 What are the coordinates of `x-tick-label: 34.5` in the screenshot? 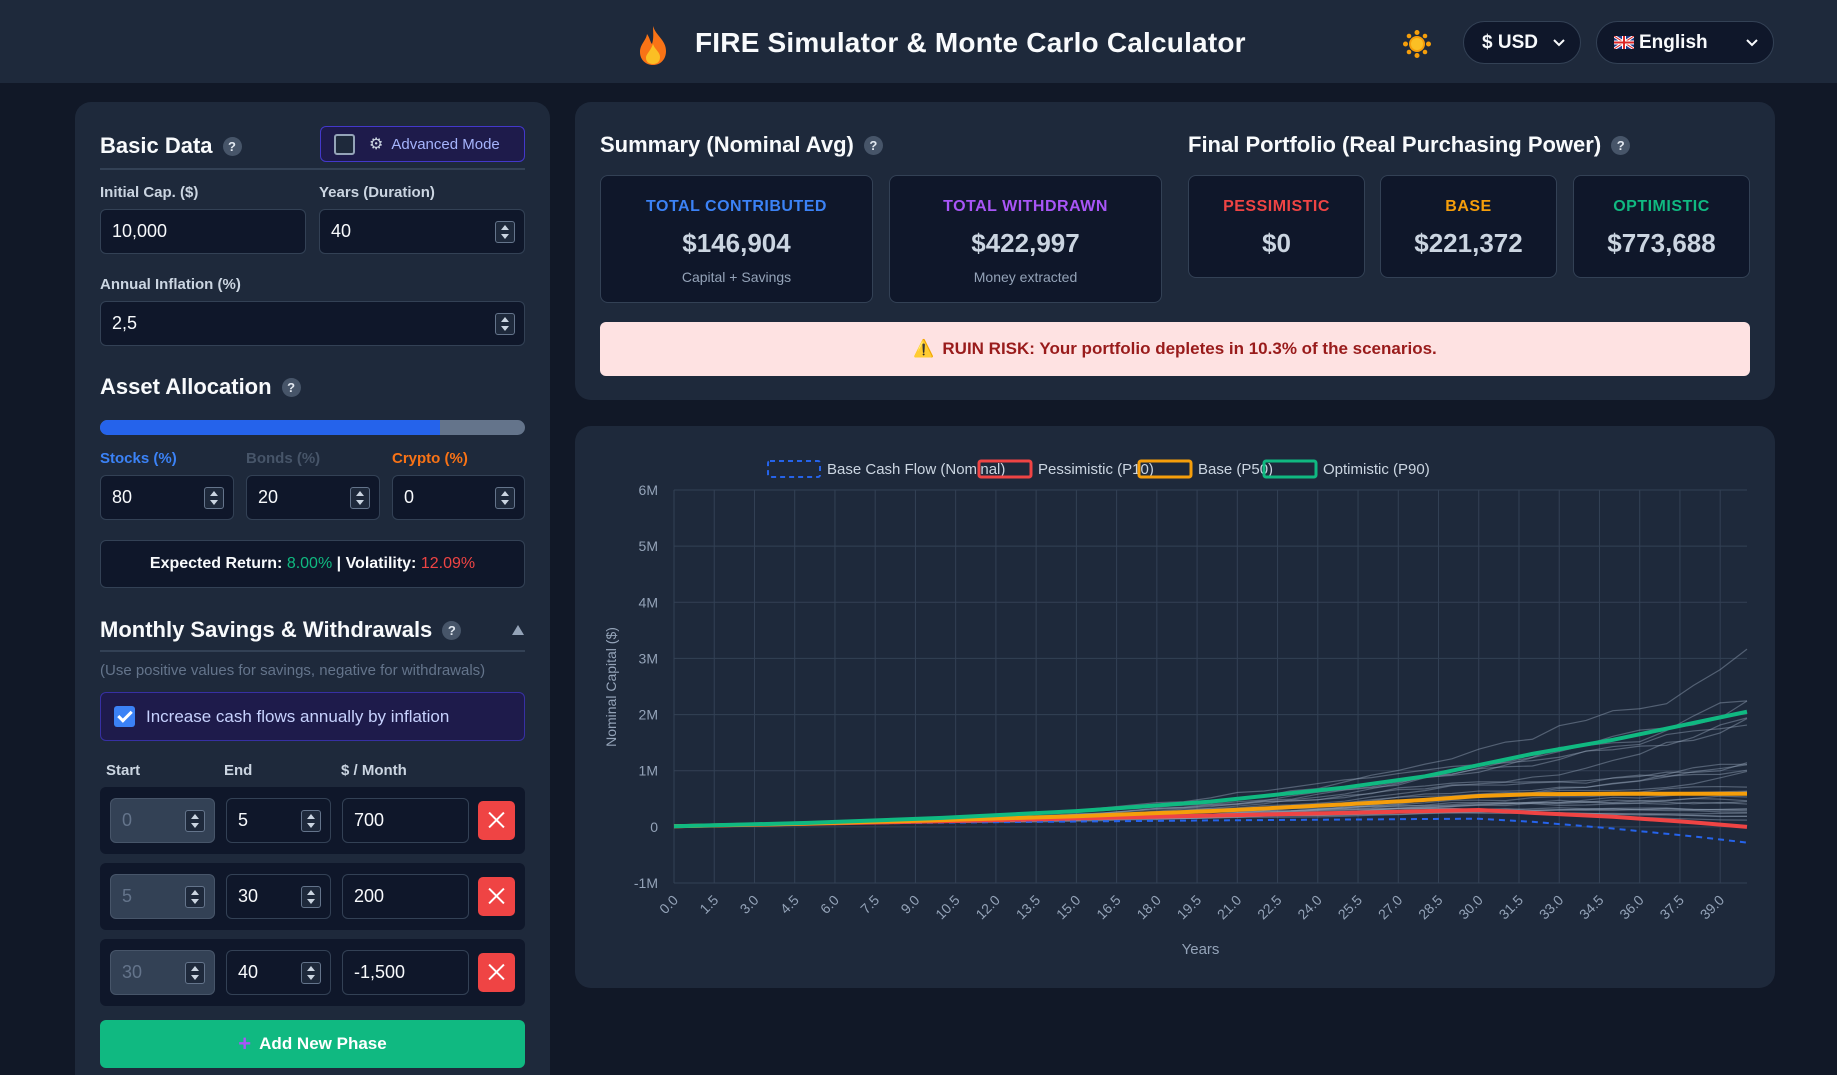 It's located at (1591, 907).